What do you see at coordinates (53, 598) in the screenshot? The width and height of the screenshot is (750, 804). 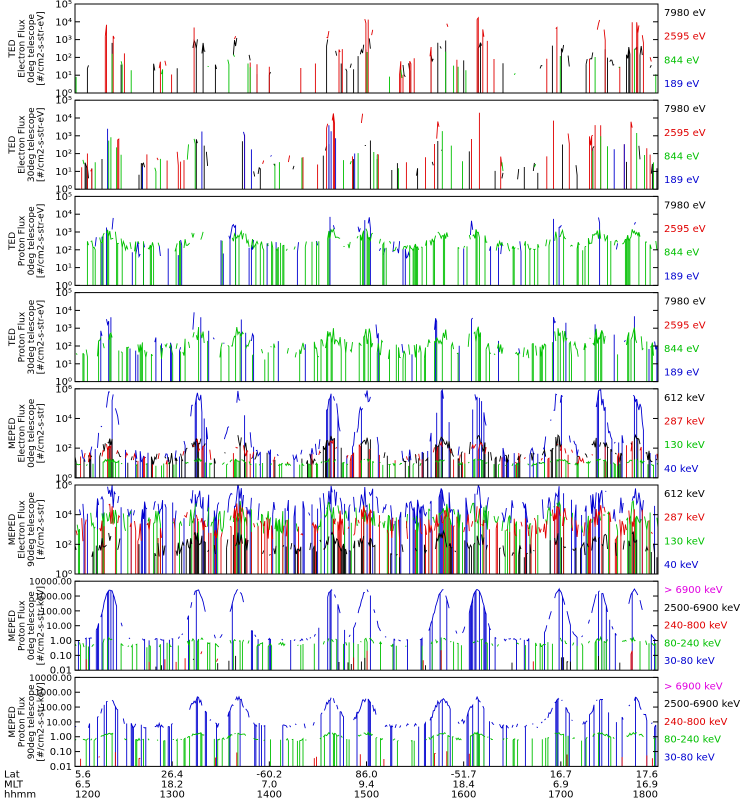 I see `y-tick-label: 1000.00` at bounding box center [53, 598].